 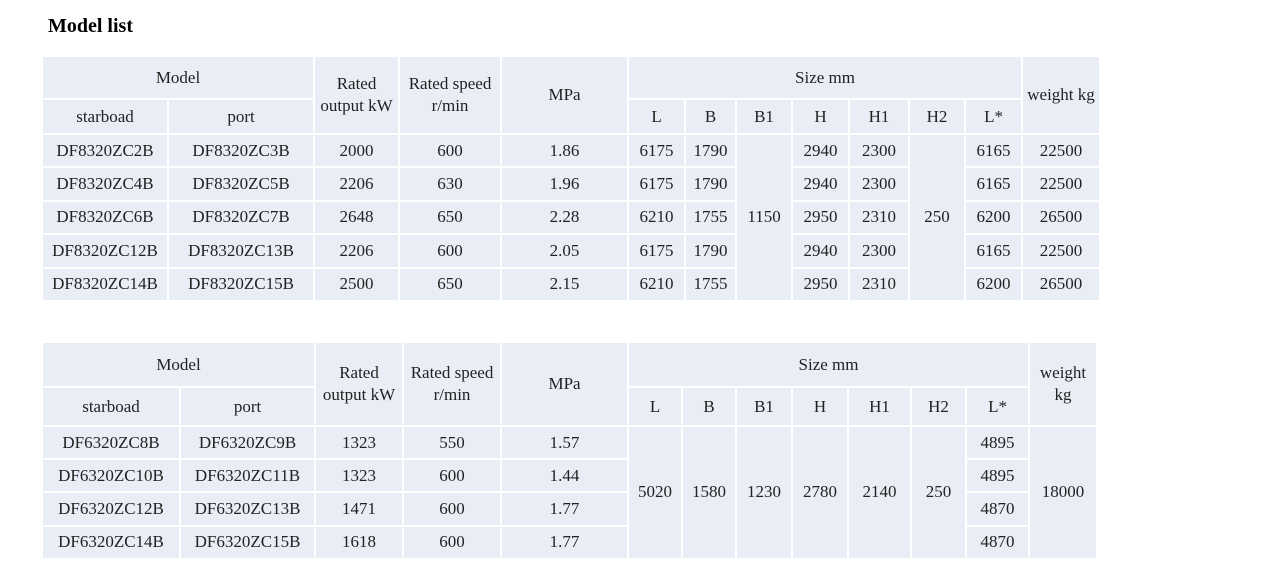 What do you see at coordinates (565, 476) in the screenshot?
I see `cell: 1.44` at bounding box center [565, 476].